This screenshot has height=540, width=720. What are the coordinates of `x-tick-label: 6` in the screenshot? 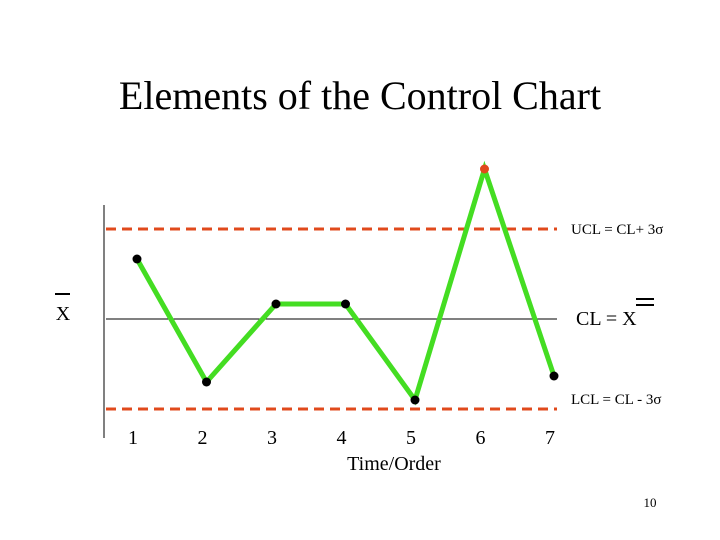 It's located at (481, 438).